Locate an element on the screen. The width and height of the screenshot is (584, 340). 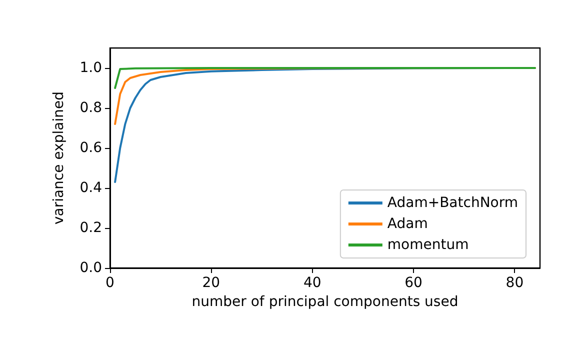
y-tick-label: 0.2 is located at coordinates (91, 228).